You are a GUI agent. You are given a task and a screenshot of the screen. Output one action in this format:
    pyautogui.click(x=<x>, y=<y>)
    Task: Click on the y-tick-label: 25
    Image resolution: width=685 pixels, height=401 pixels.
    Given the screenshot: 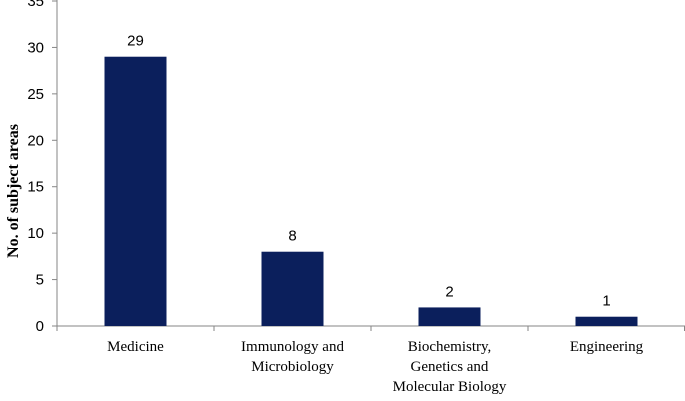 What is the action you would take?
    pyautogui.click(x=35, y=94)
    